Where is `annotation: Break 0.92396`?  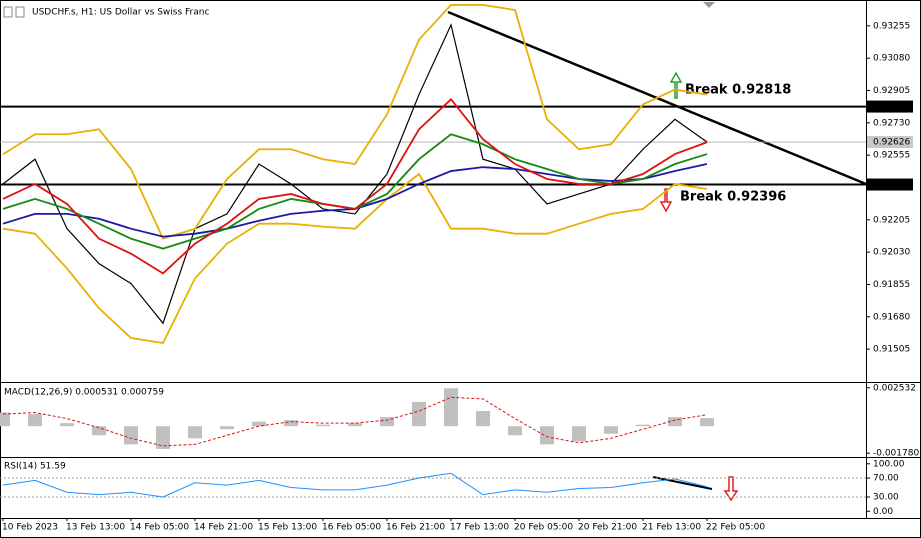 annotation: Break 0.92396 is located at coordinates (733, 197).